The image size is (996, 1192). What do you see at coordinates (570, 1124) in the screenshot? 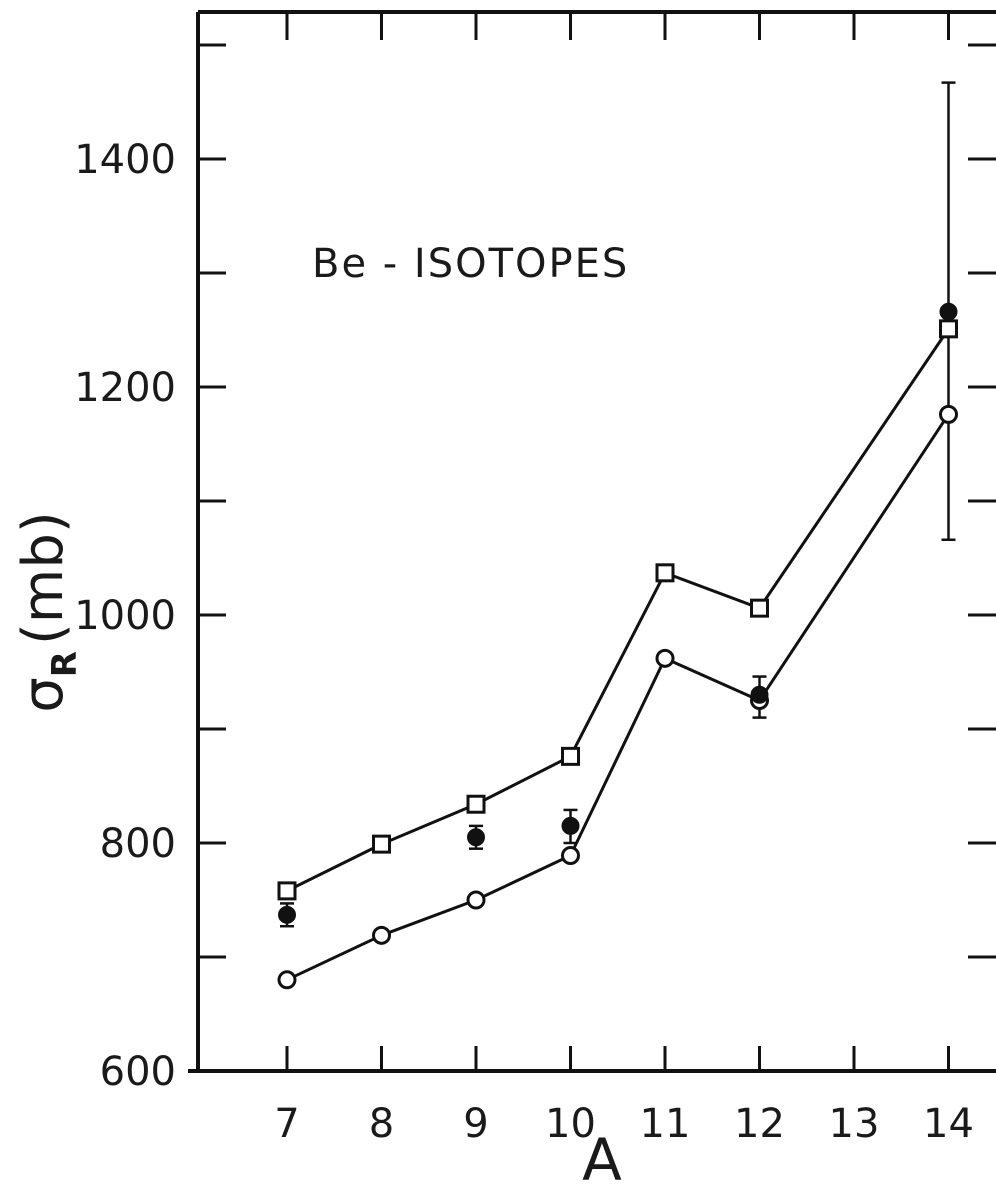
I see `x-tick-label: 10` at bounding box center [570, 1124].